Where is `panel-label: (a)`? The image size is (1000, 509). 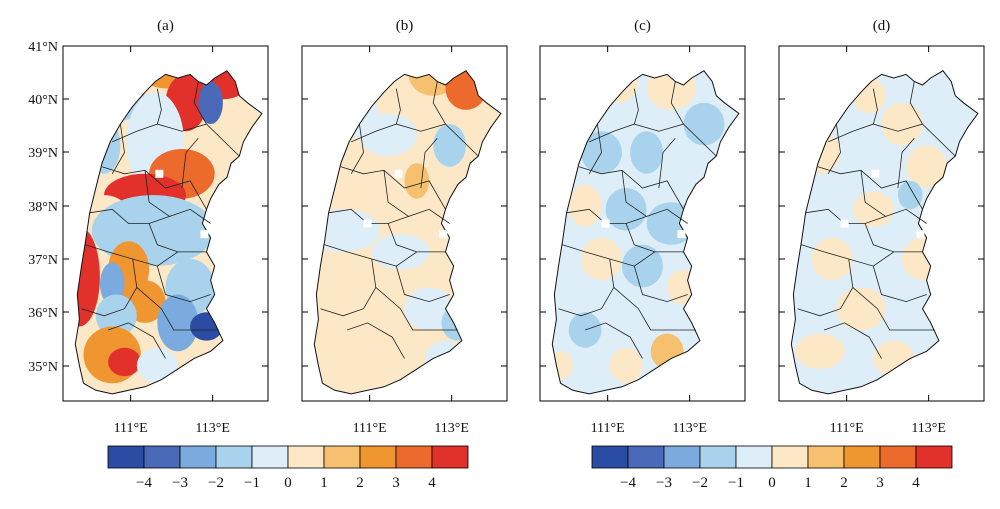 panel-label: (a) is located at coordinates (165, 26).